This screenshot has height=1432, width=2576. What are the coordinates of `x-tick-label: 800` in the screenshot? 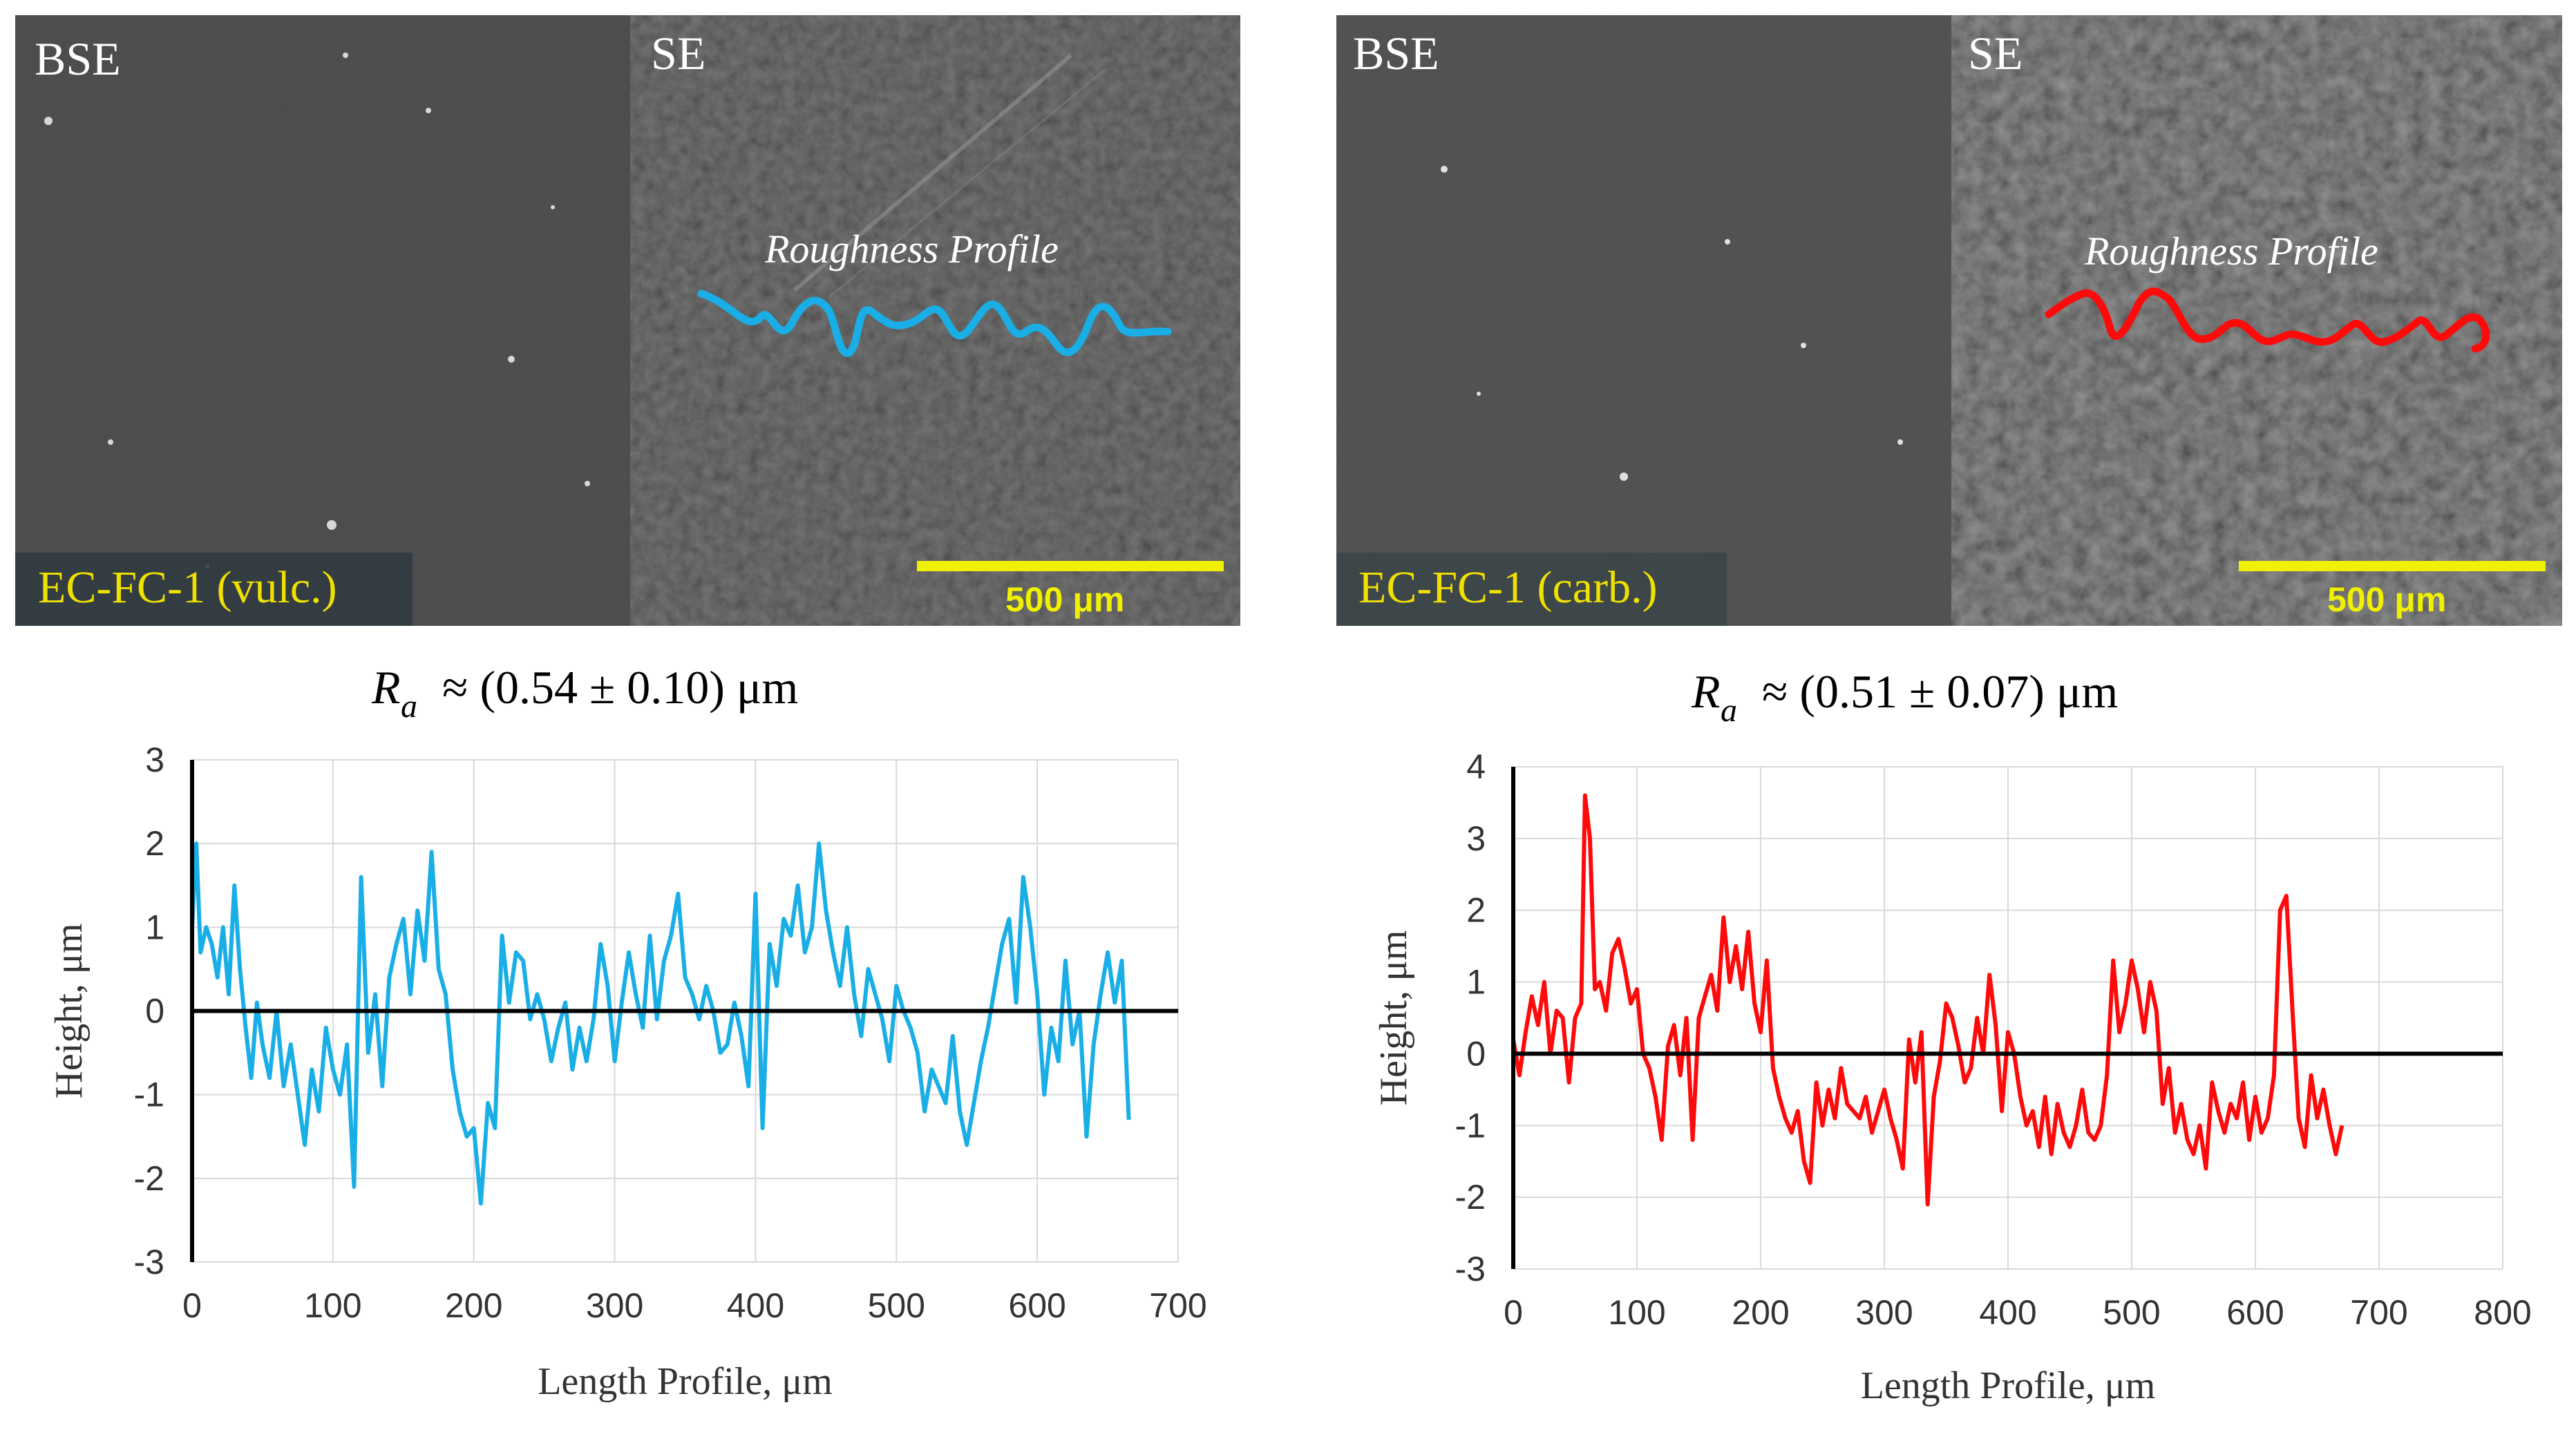 It's located at (2502, 1312).